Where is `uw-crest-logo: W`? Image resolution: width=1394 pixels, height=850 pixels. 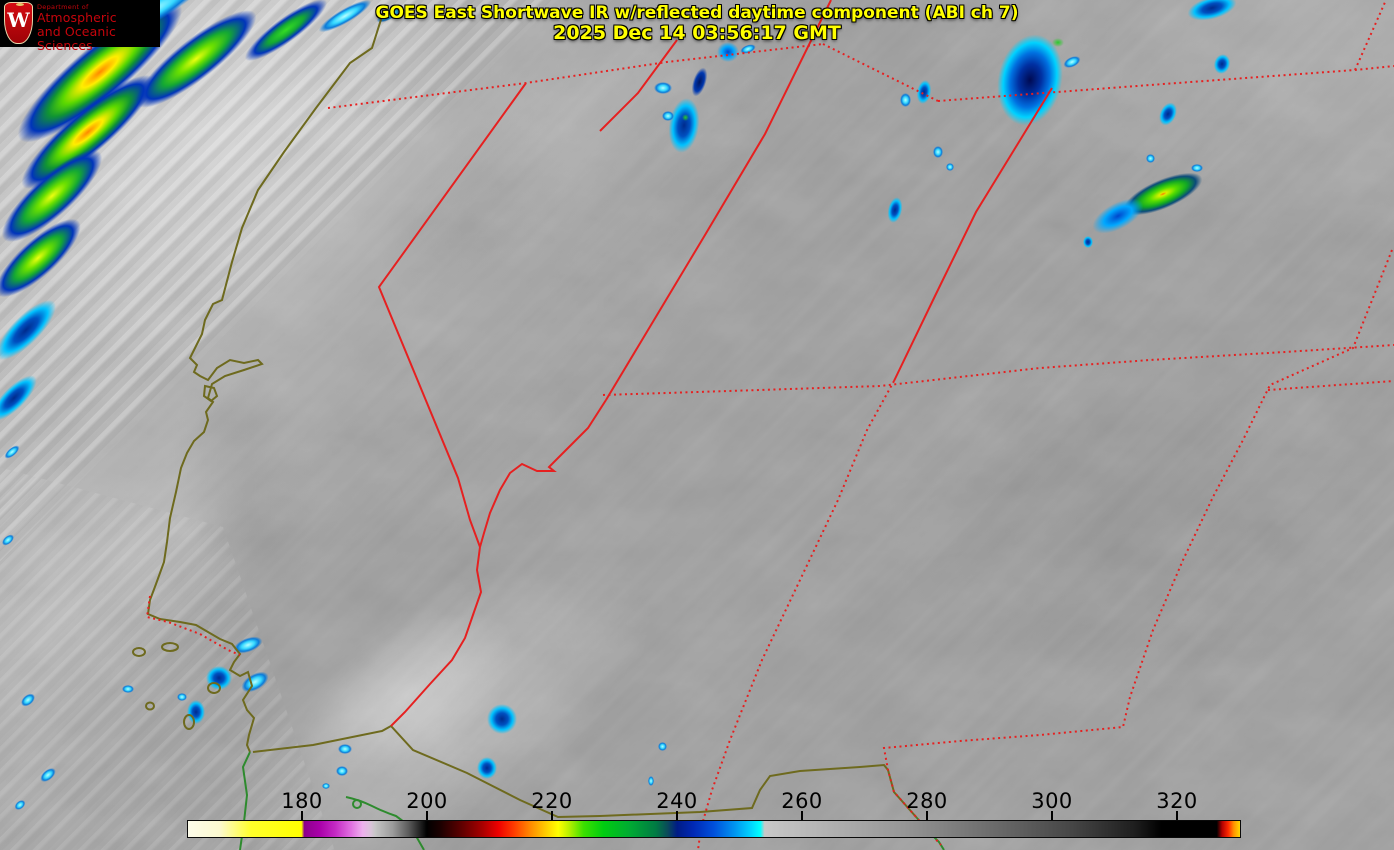 uw-crest-logo: W is located at coordinates (18, 23).